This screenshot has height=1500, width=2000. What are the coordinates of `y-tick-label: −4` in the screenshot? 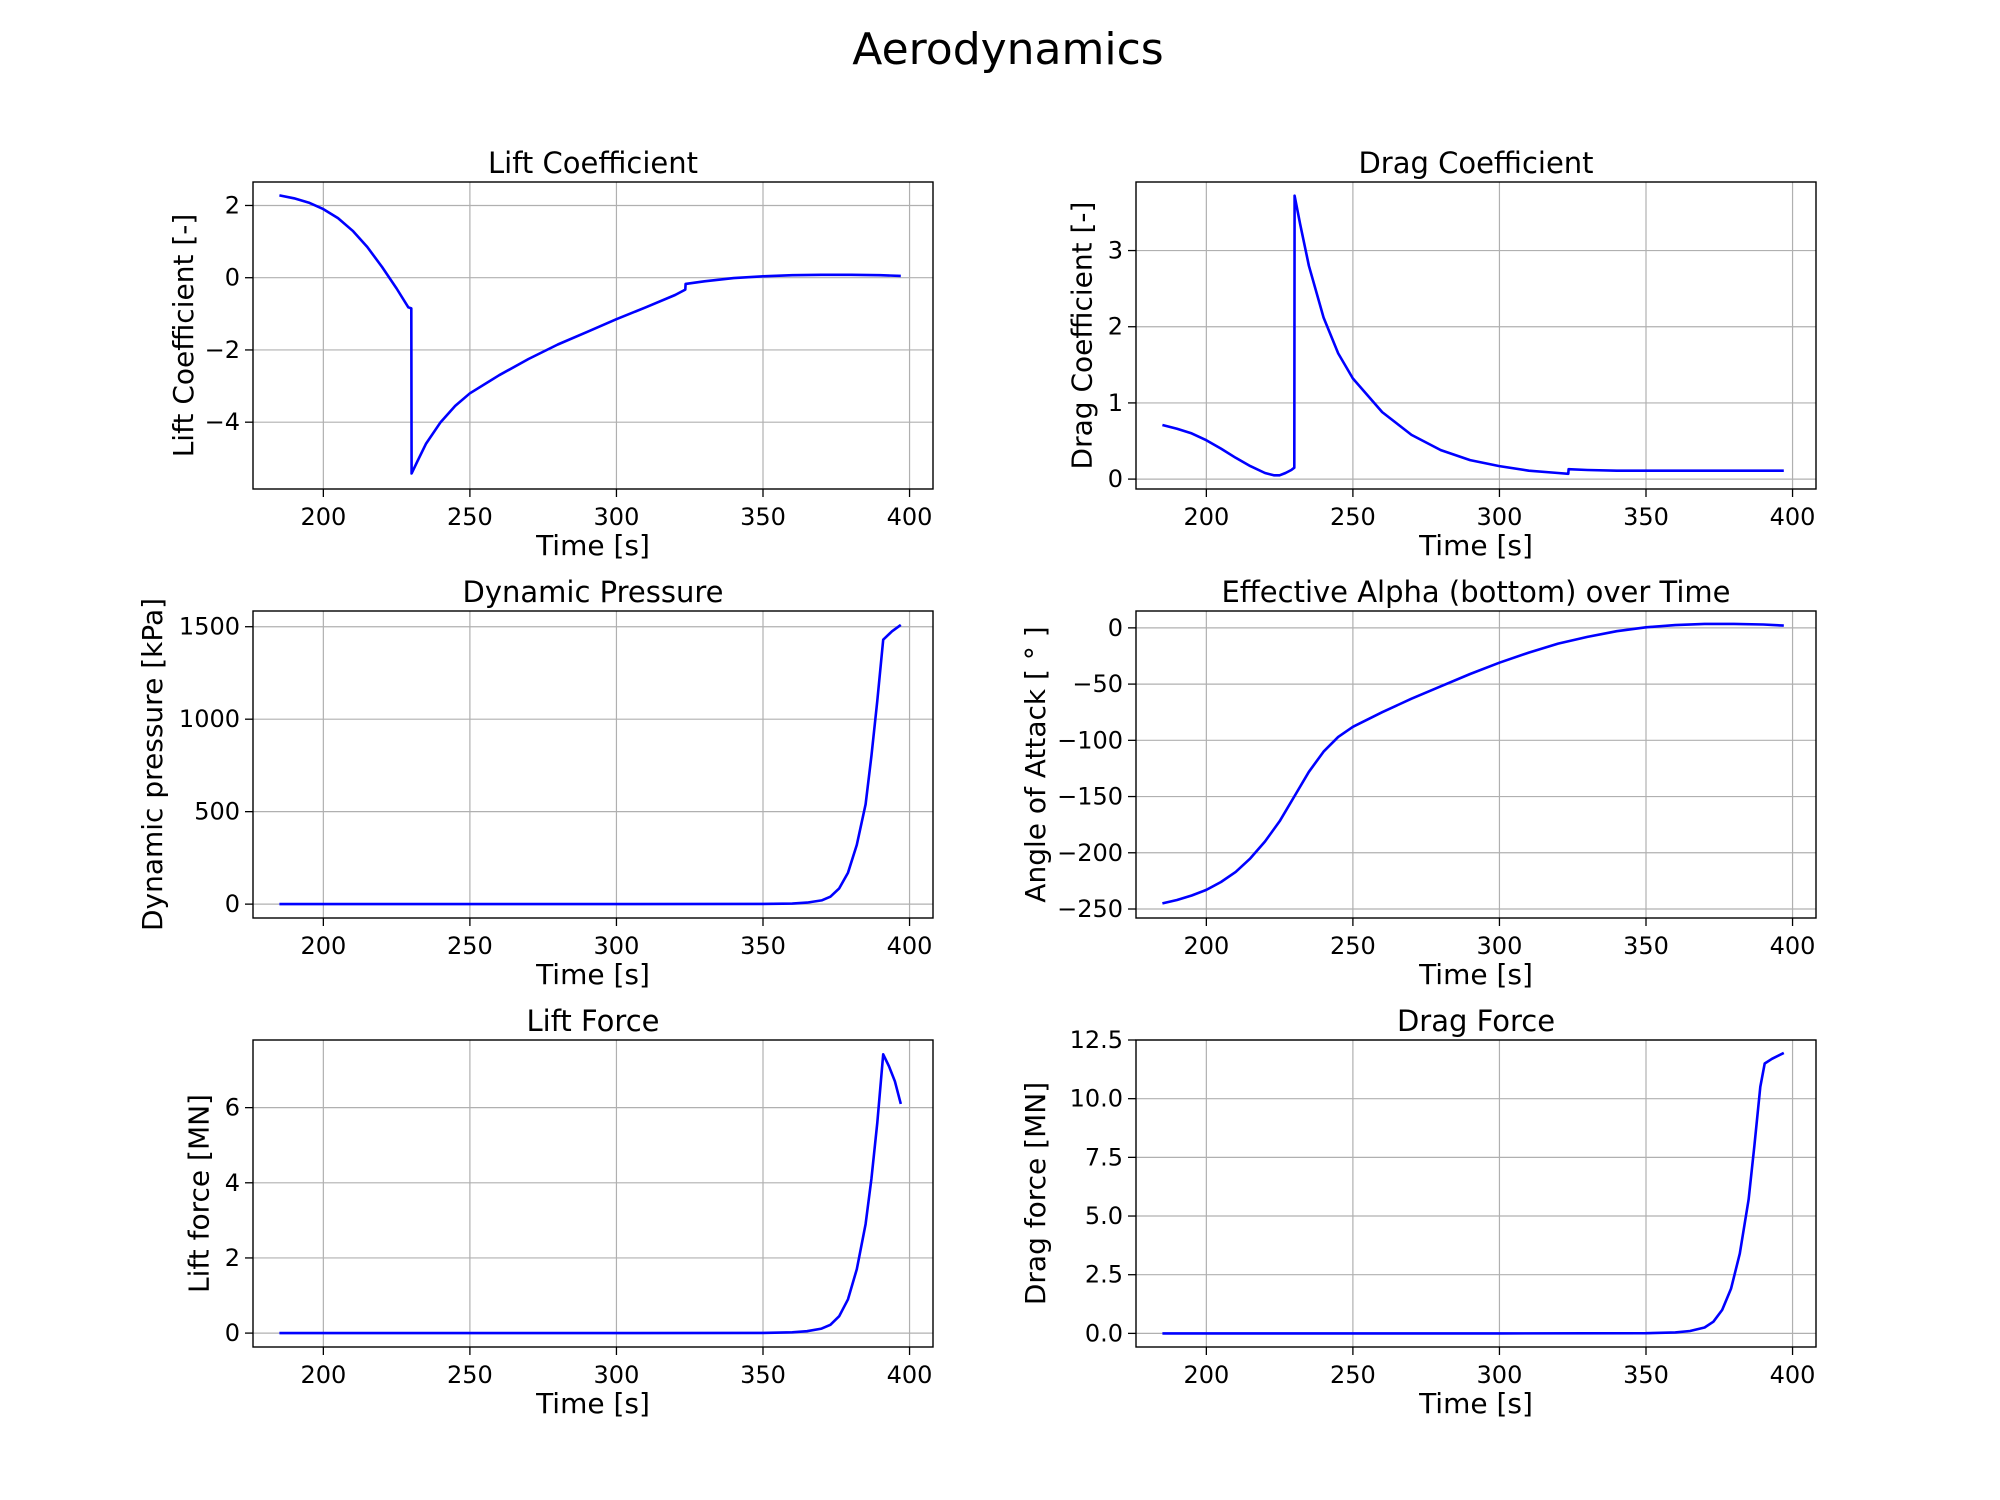 It's located at (222, 422).